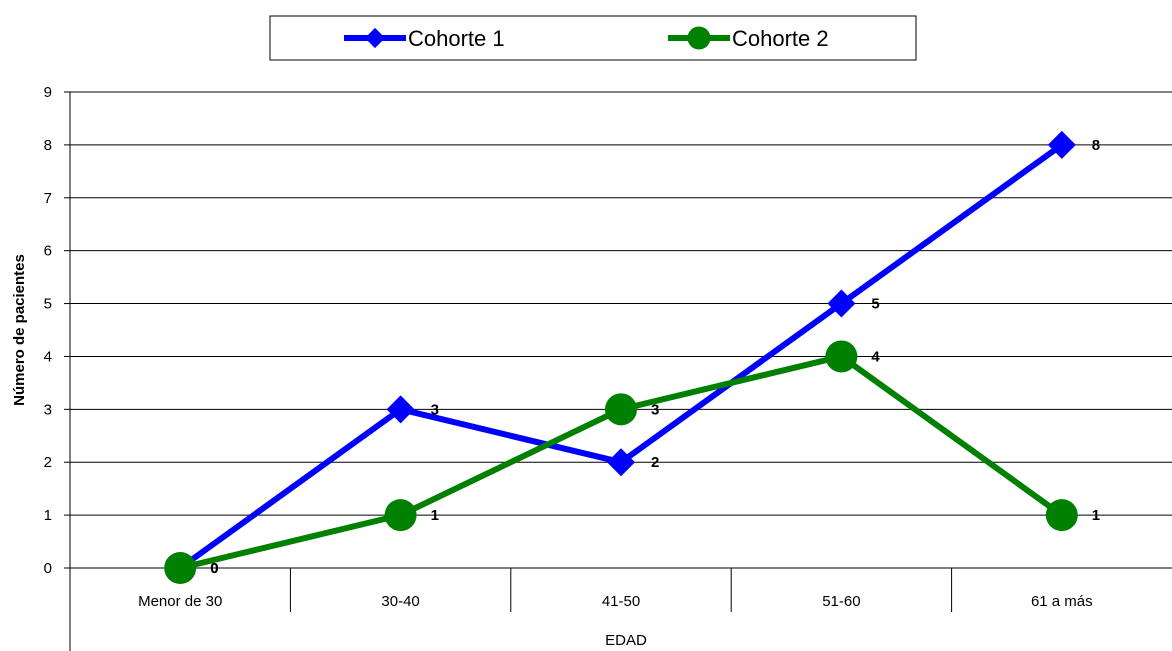  Describe the element at coordinates (48, 92) in the screenshot. I see `y-tick-label: 9` at that location.